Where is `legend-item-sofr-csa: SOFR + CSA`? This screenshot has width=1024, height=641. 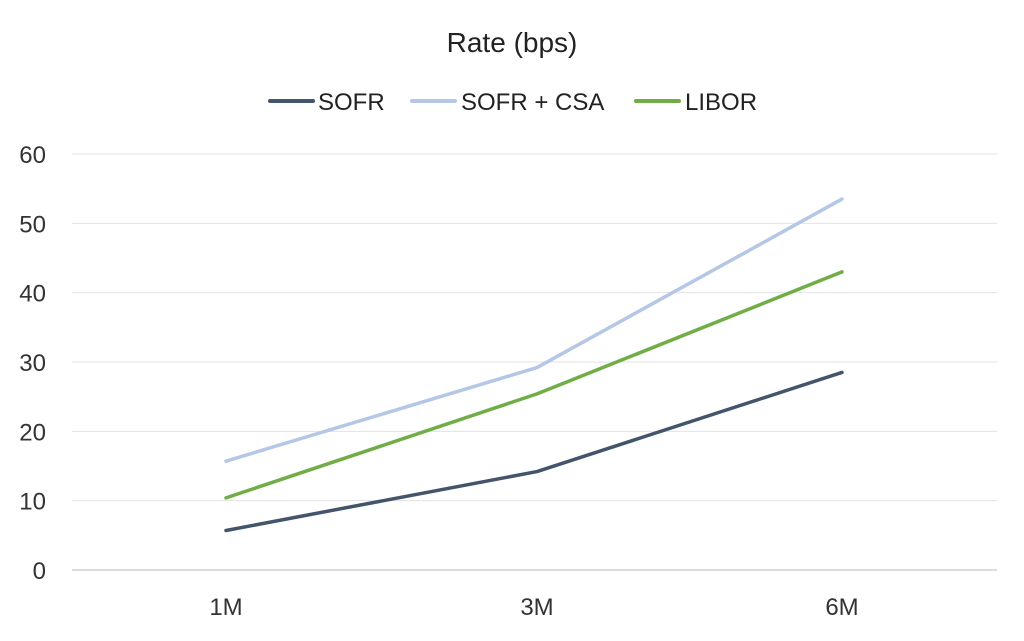 legend-item-sofr-csa: SOFR + CSA is located at coordinates (507, 102).